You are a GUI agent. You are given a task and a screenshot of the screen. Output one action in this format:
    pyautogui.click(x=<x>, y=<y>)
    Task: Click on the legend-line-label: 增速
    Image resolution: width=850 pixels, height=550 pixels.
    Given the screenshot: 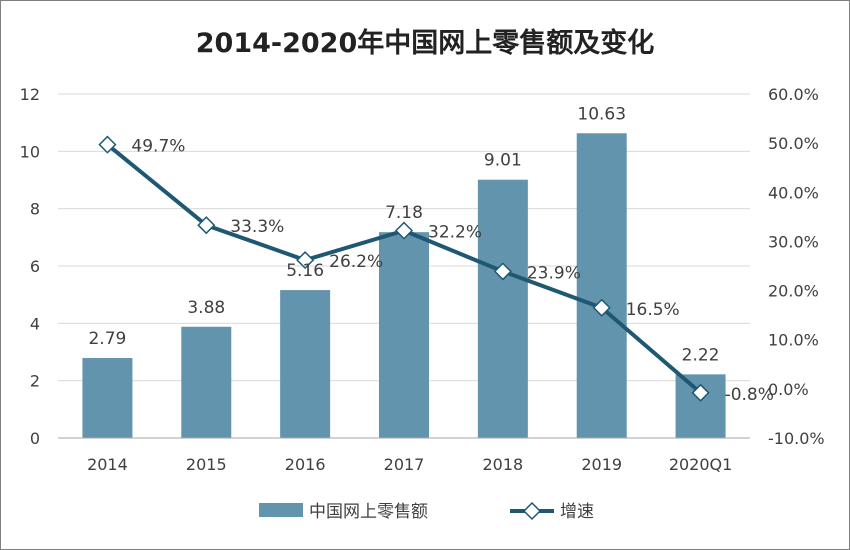 What is the action you would take?
    pyautogui.click(x=577, y=512)
    